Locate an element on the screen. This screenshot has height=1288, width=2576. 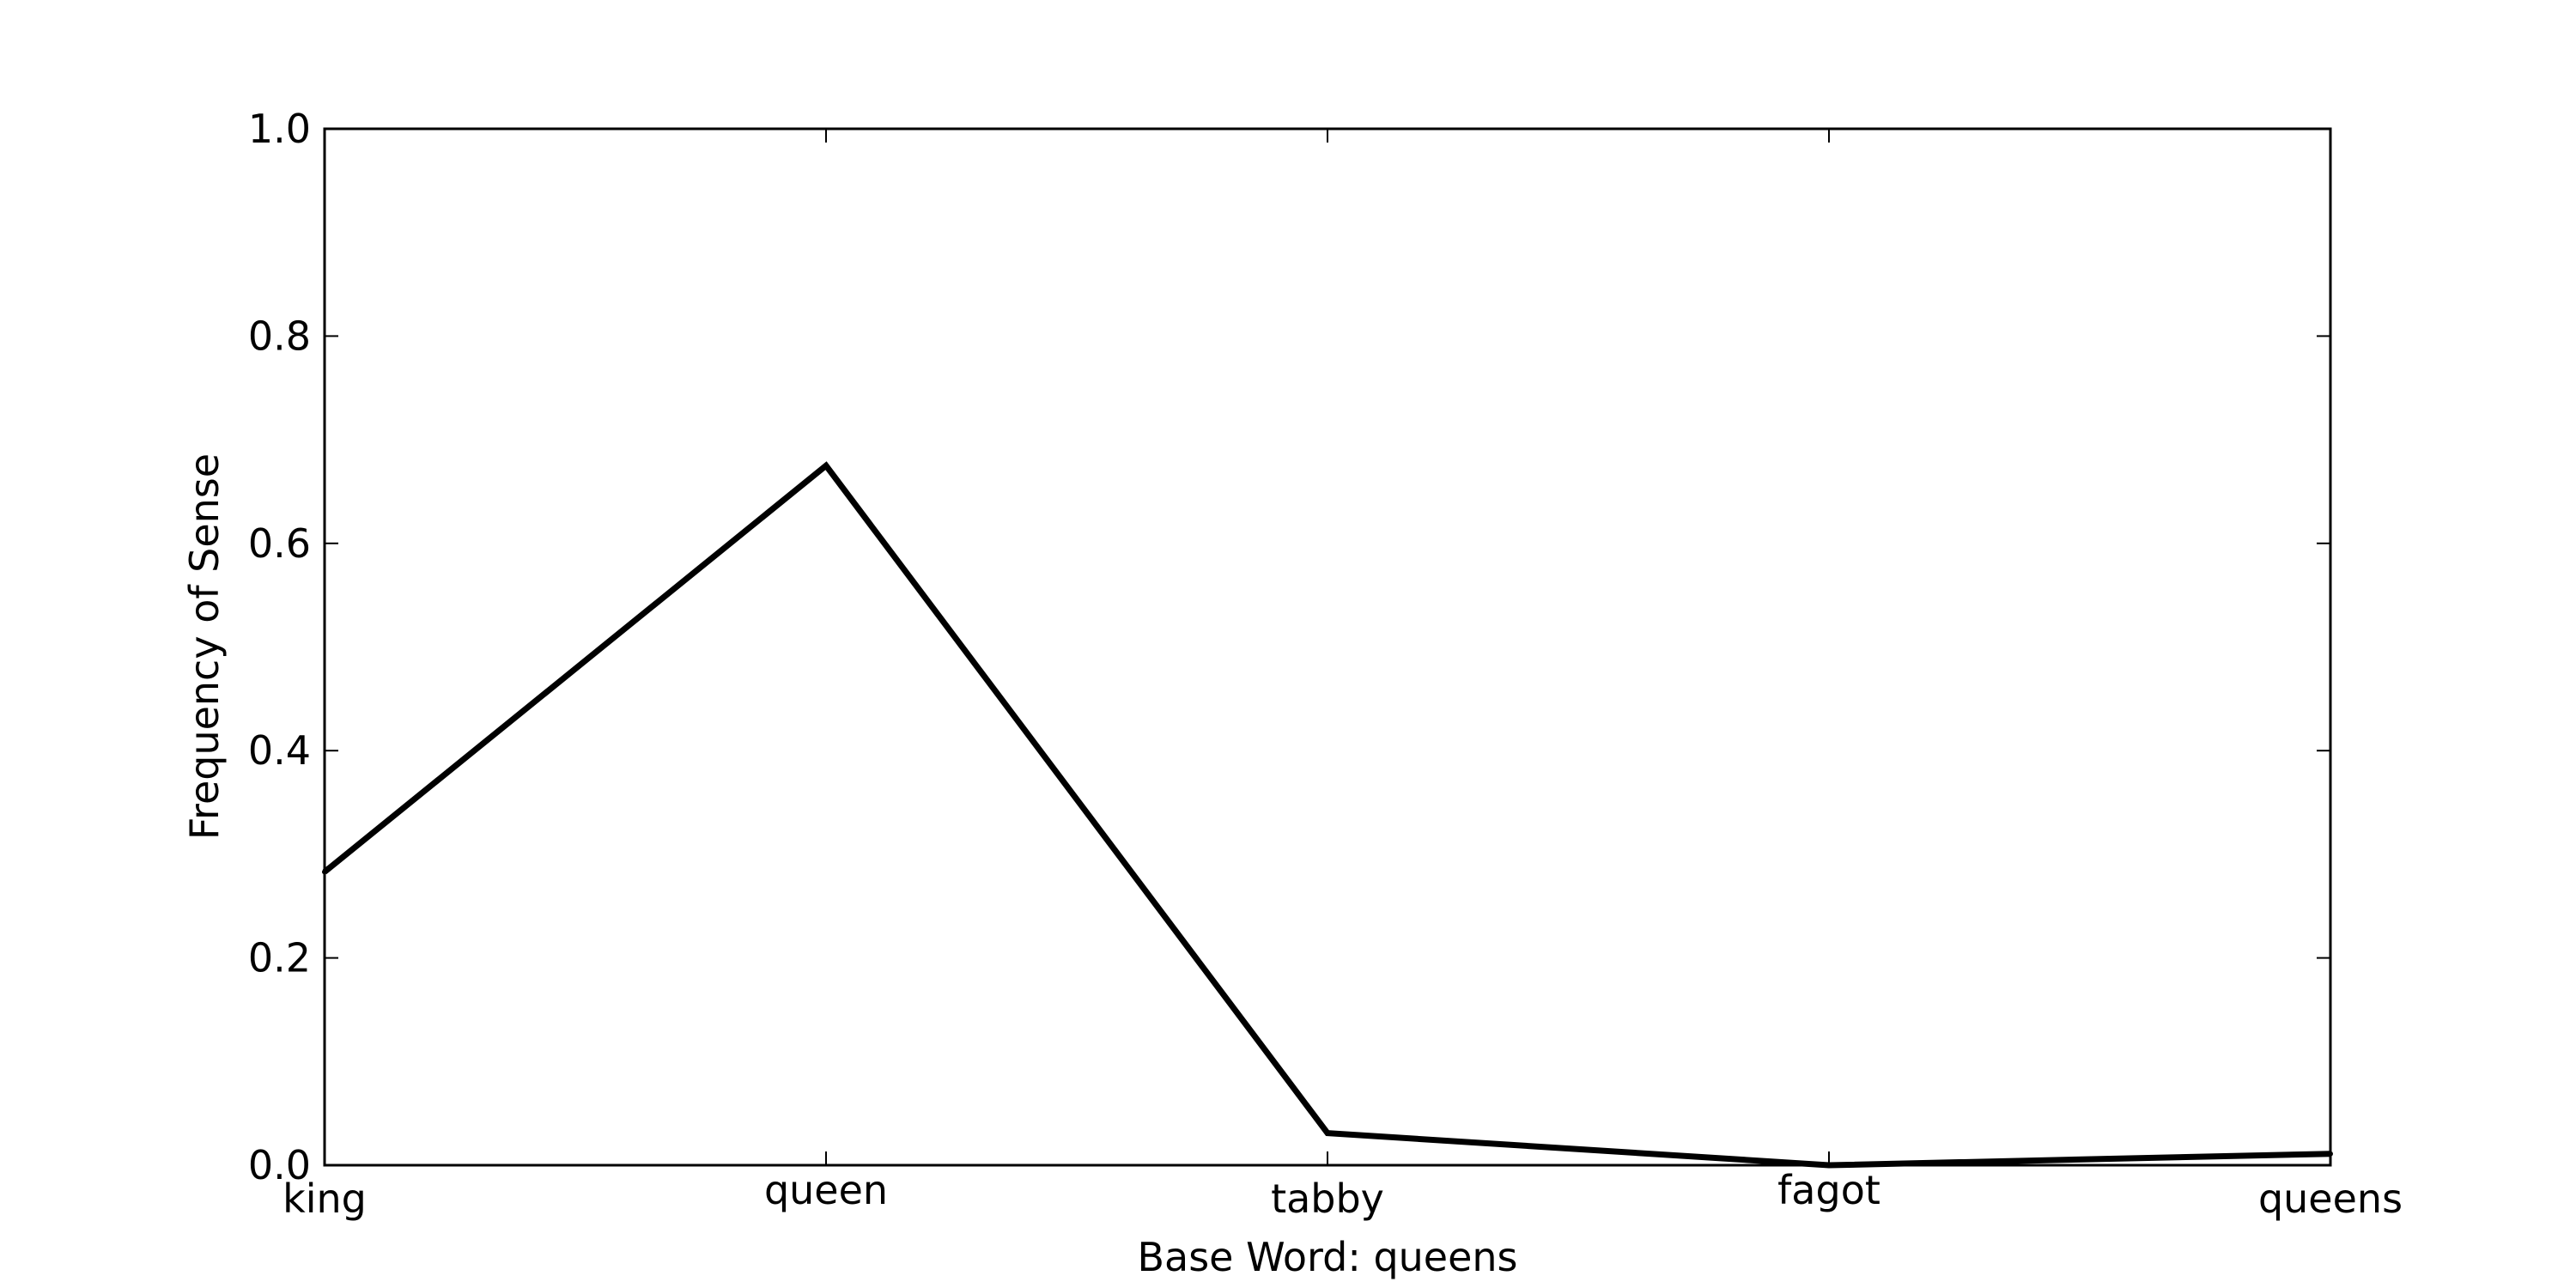
x-tick-label: king is located at coordinates (325, 1199).